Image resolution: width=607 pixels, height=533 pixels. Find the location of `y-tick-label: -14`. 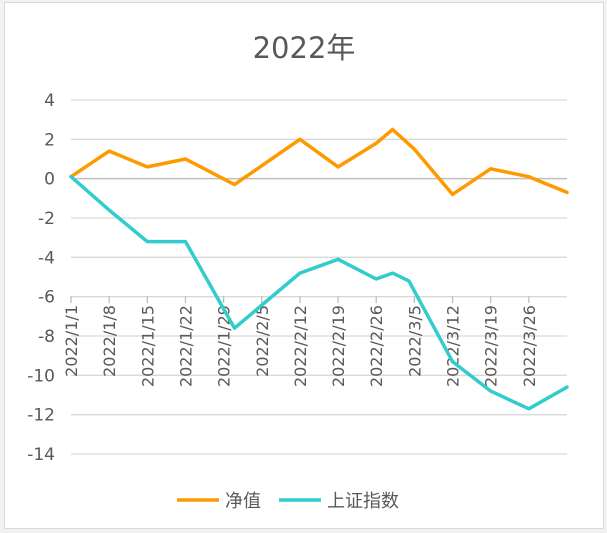

y-tick-label: -14 is located at coordinates (41, 455).